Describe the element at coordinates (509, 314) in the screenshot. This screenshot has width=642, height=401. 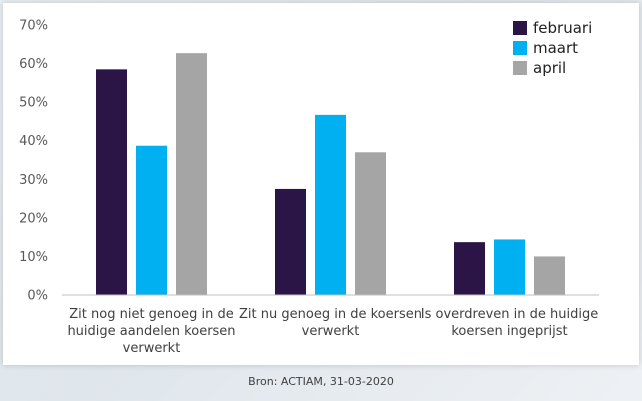
I see `x-category-label: Is overdreven in de huidige` at that location.